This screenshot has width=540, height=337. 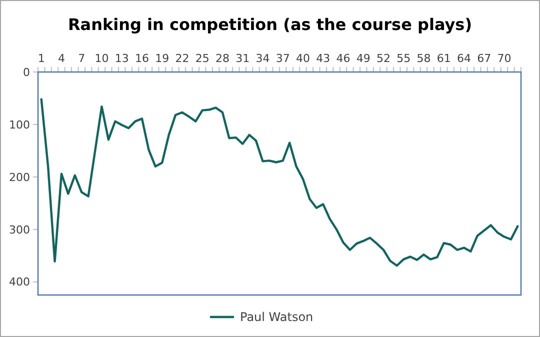 What do you see at coordinates (423, 58) in the screenshot?
I see `x-tick-label: 58` at bounding box center [423, 58].